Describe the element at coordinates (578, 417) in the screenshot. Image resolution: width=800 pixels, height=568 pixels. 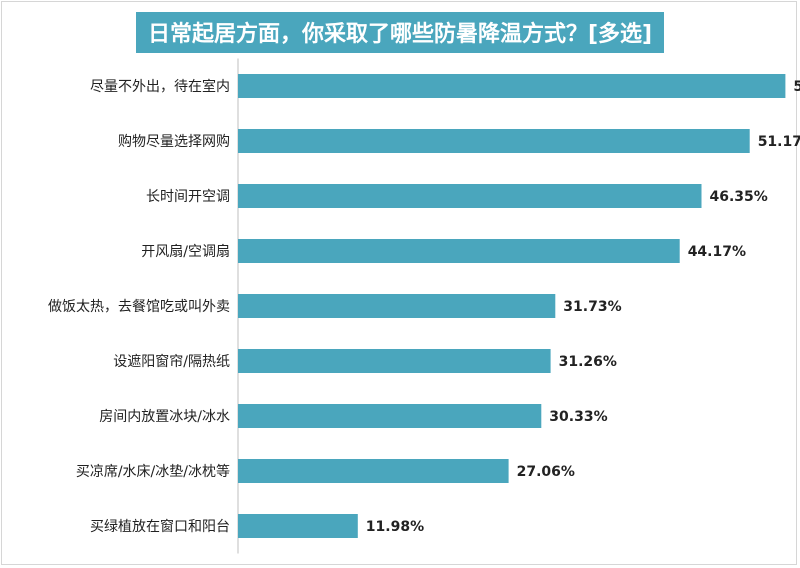
I see `value-label: 30.33%` at that location.